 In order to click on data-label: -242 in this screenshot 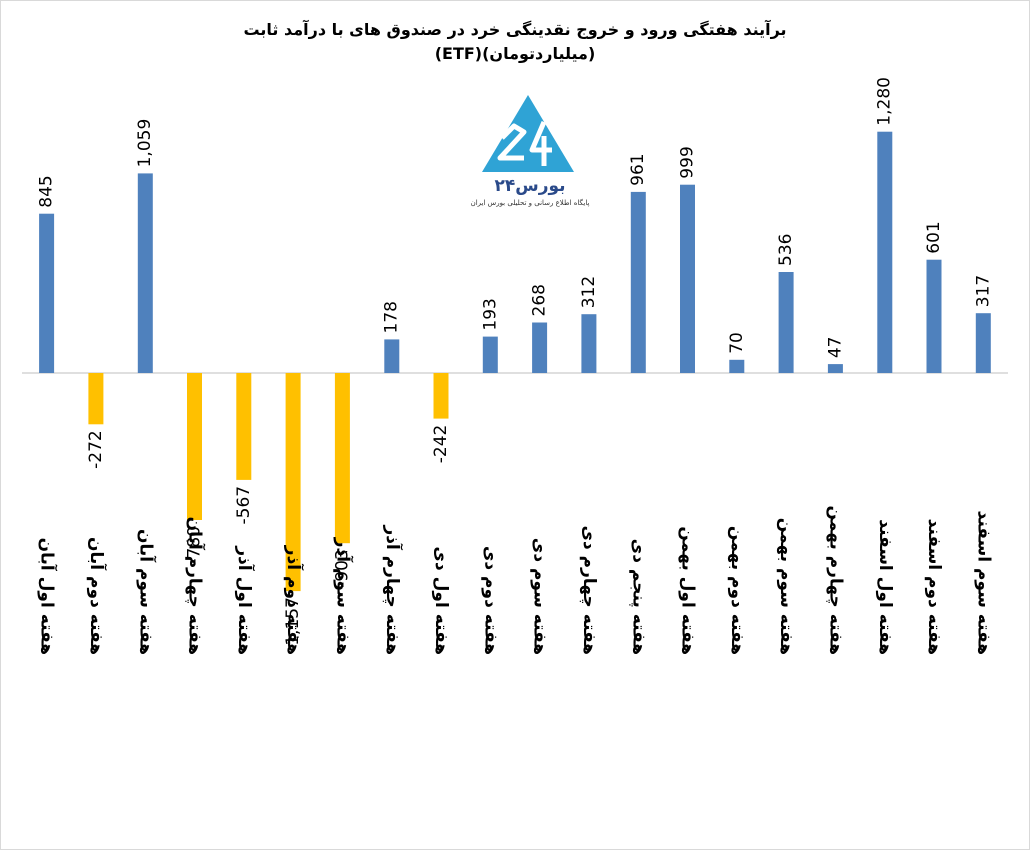, I will do `click(441, 444)`.